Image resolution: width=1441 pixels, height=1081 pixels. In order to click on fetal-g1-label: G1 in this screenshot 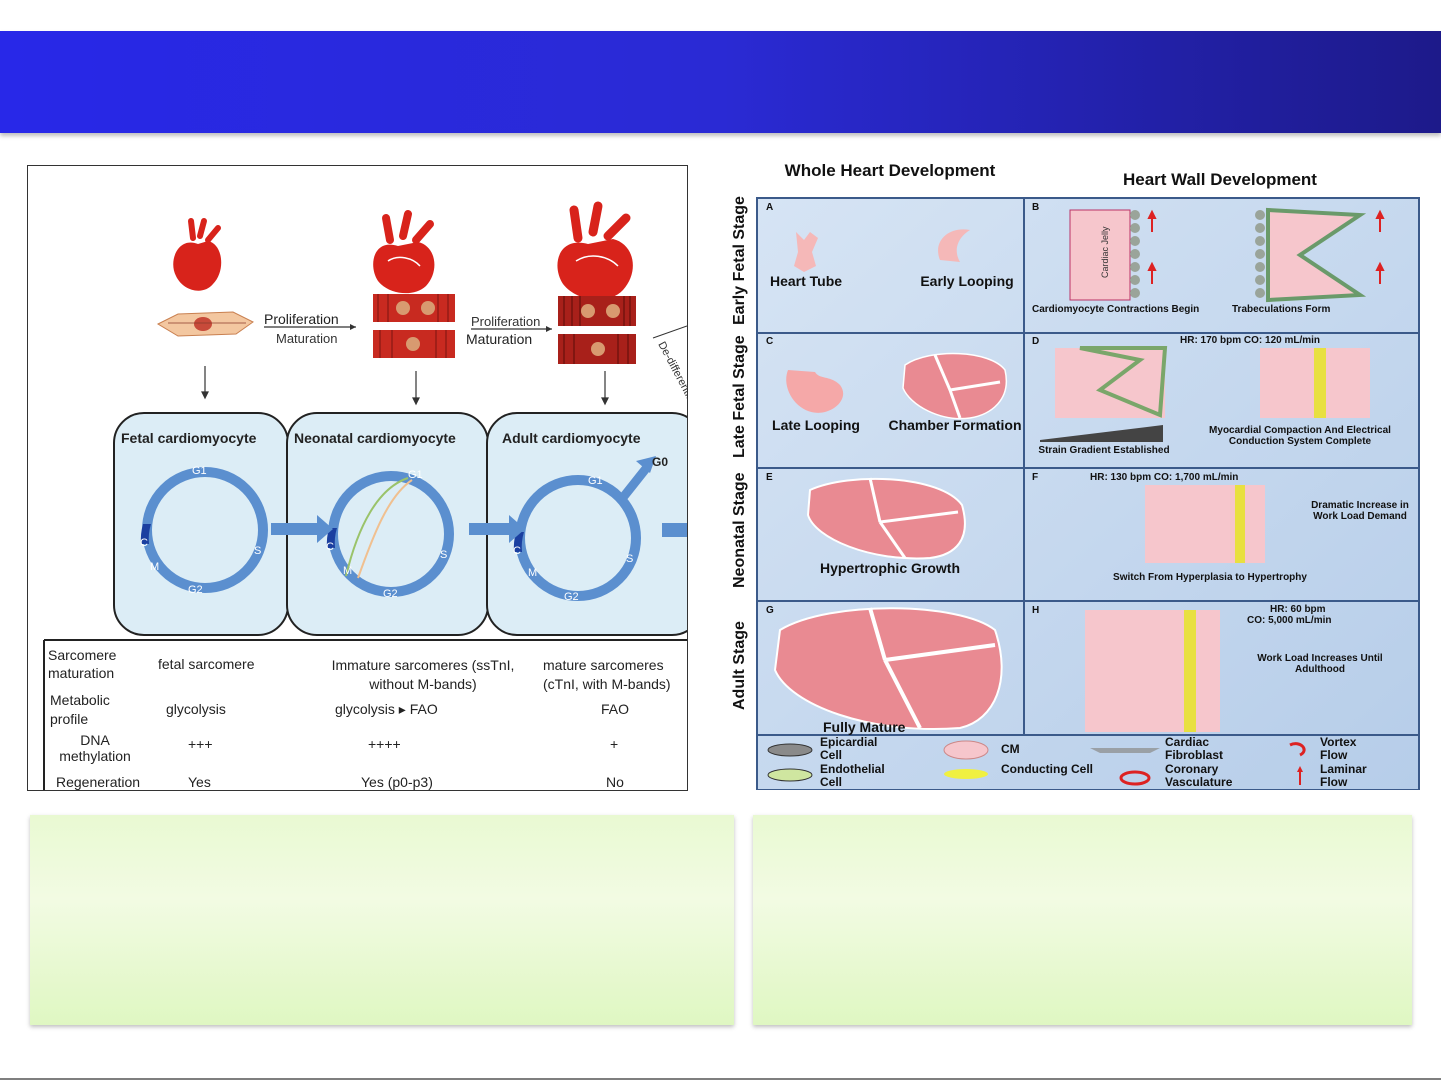, I will do `click(199, 471)`.